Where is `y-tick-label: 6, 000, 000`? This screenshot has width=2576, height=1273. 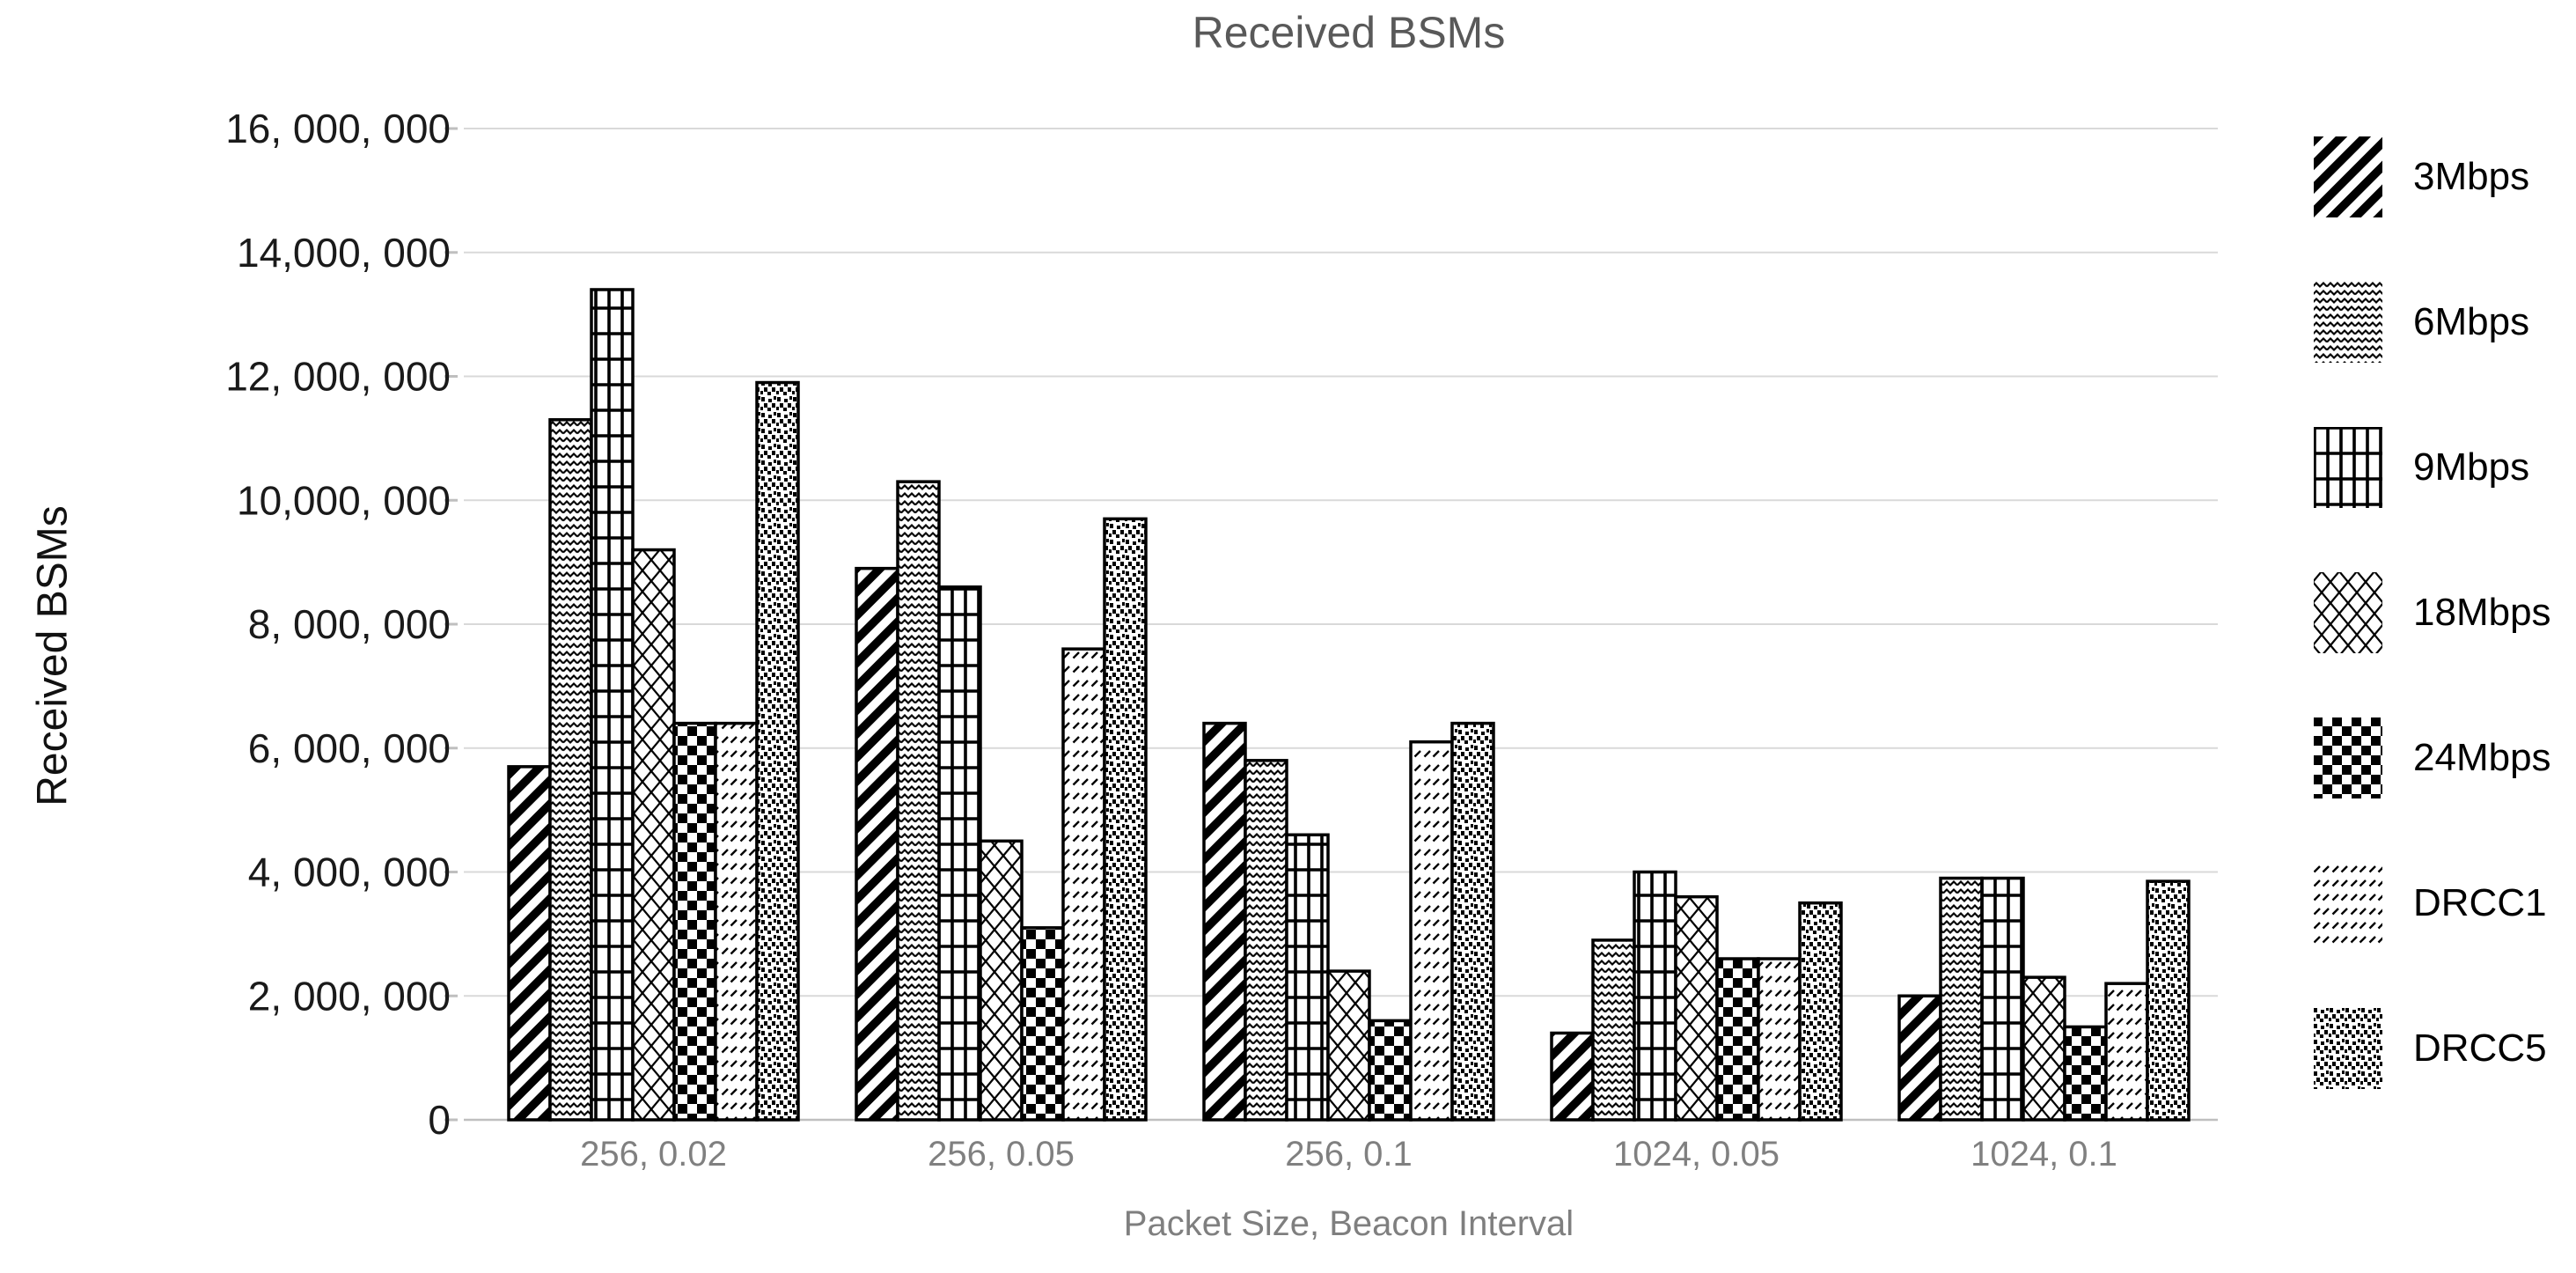
y-tick-label: 6, 000, 000 is located at coordinates (349, 748).